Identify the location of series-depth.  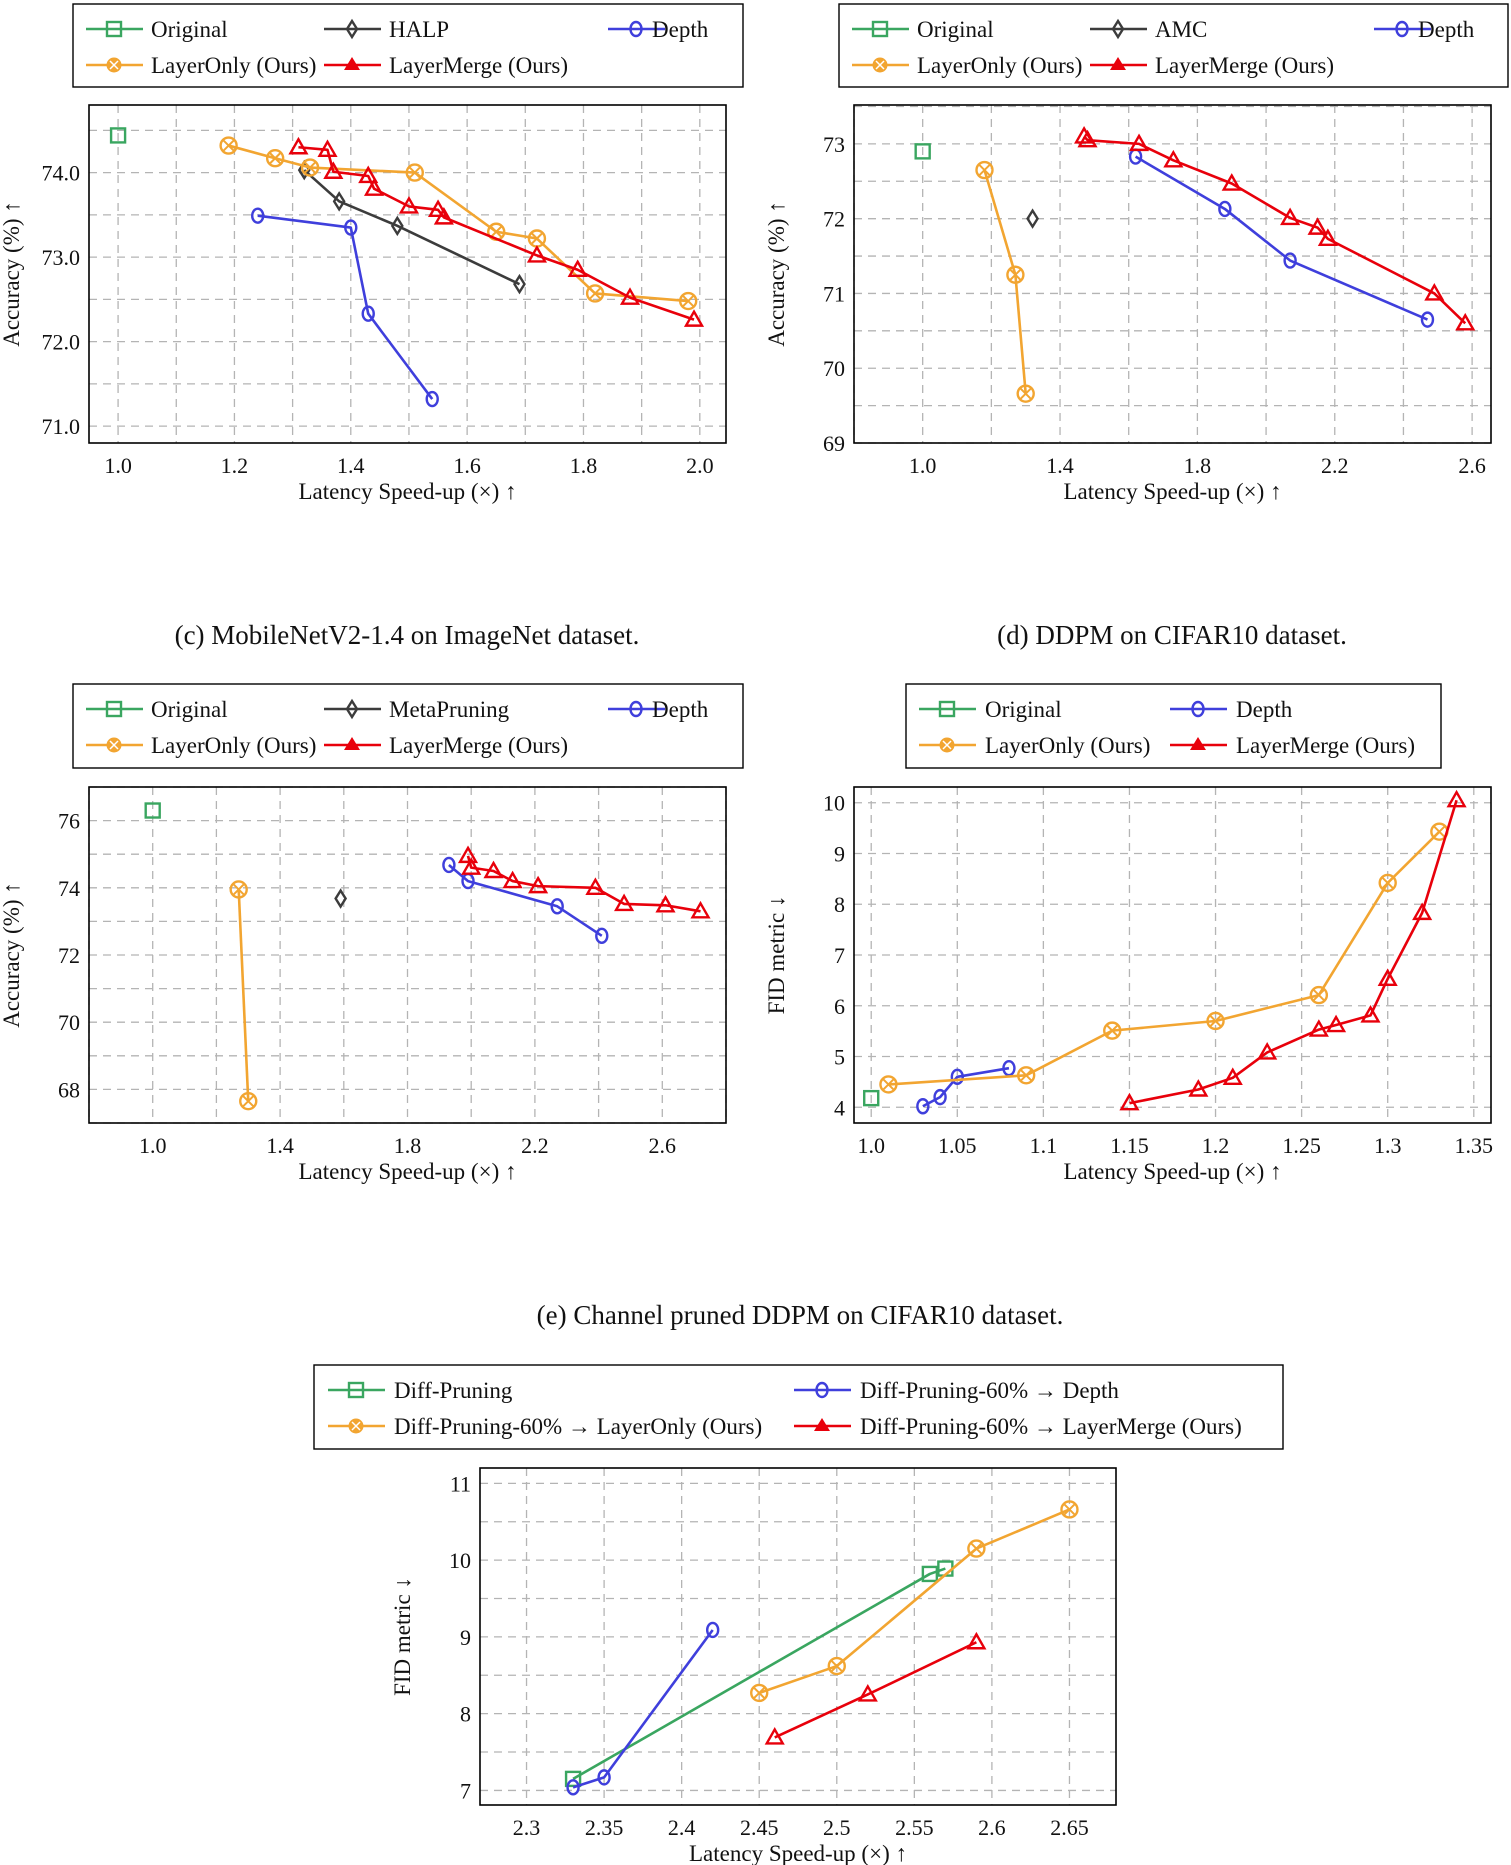
(643, 1708).